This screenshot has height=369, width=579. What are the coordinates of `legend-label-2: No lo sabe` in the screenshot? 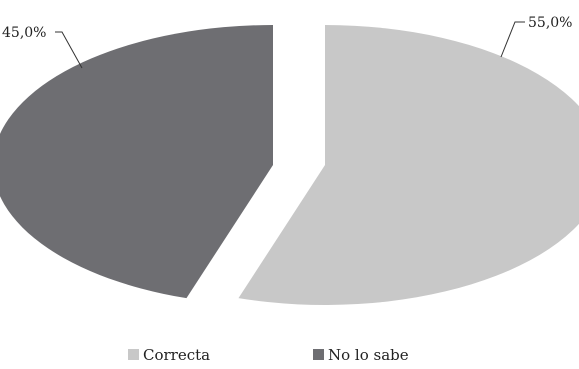 It's located at (368, 355).